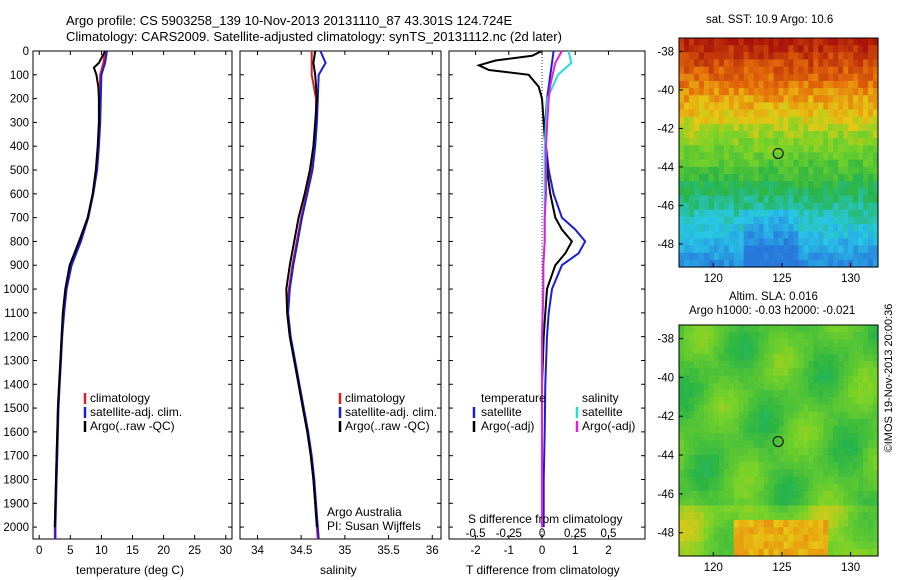 This screenshot has width=900, height=580. Describe the element at coordinates (391, 412) in the screenshot. I see `legend-sal-satellite: satellite-adj. clim.` at that location.